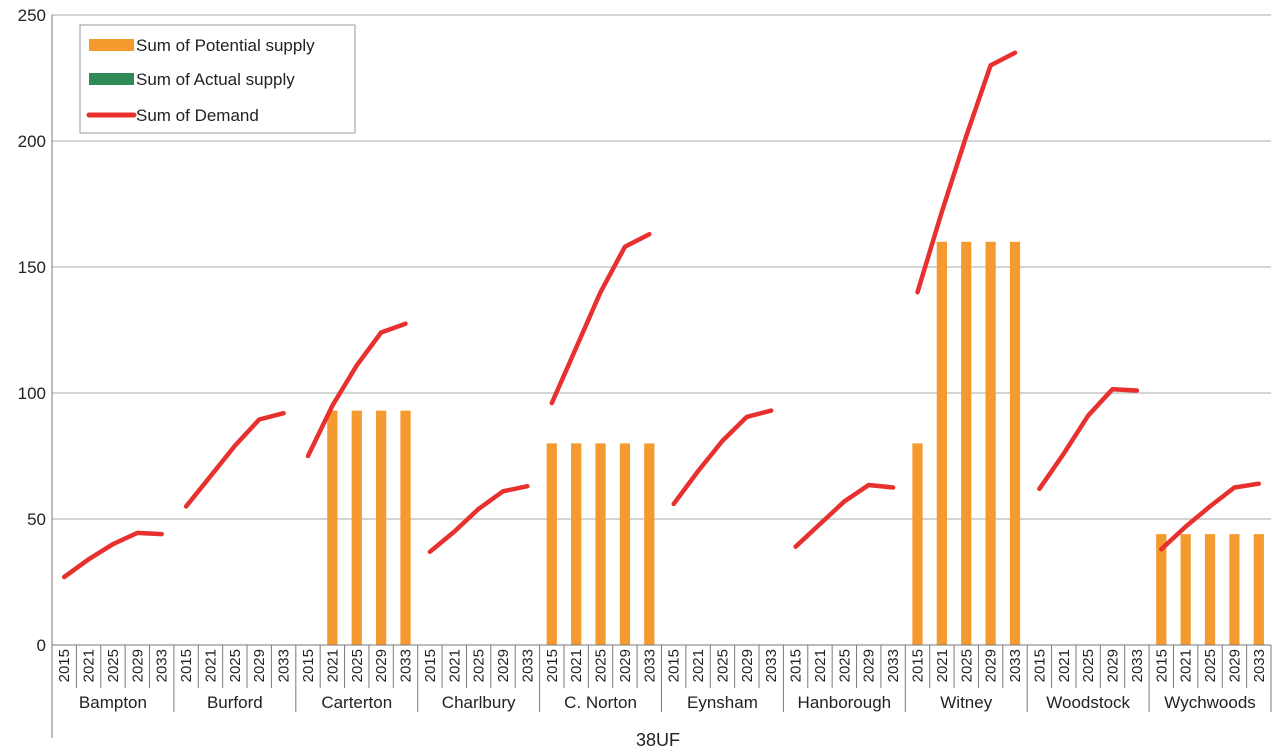 The width and height of the screenshot is (1276, 753). Describe the element at coordinates (111, 79) in the screenshot. I see `legend-swatch-actual-supply` at that location.